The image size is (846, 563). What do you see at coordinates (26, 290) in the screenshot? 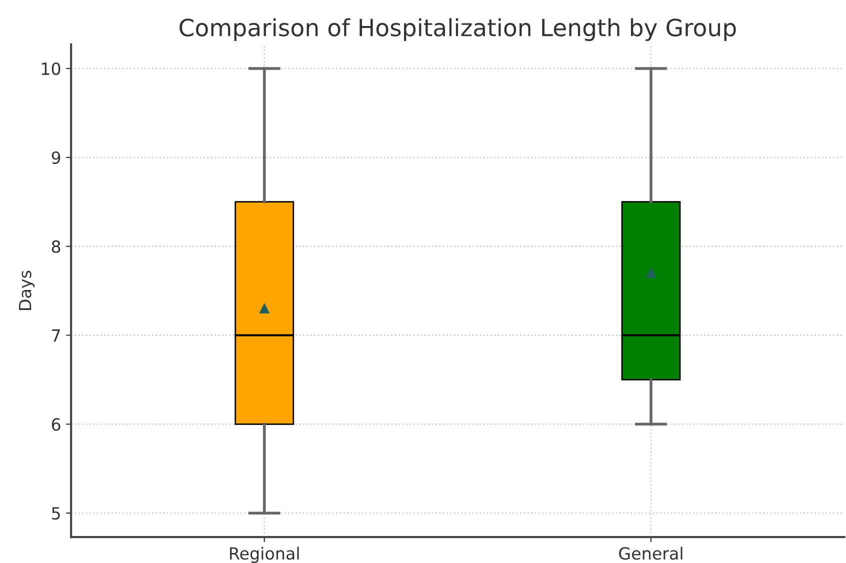
I see `y-axis-title: Days` at bounding box center [26, 290].